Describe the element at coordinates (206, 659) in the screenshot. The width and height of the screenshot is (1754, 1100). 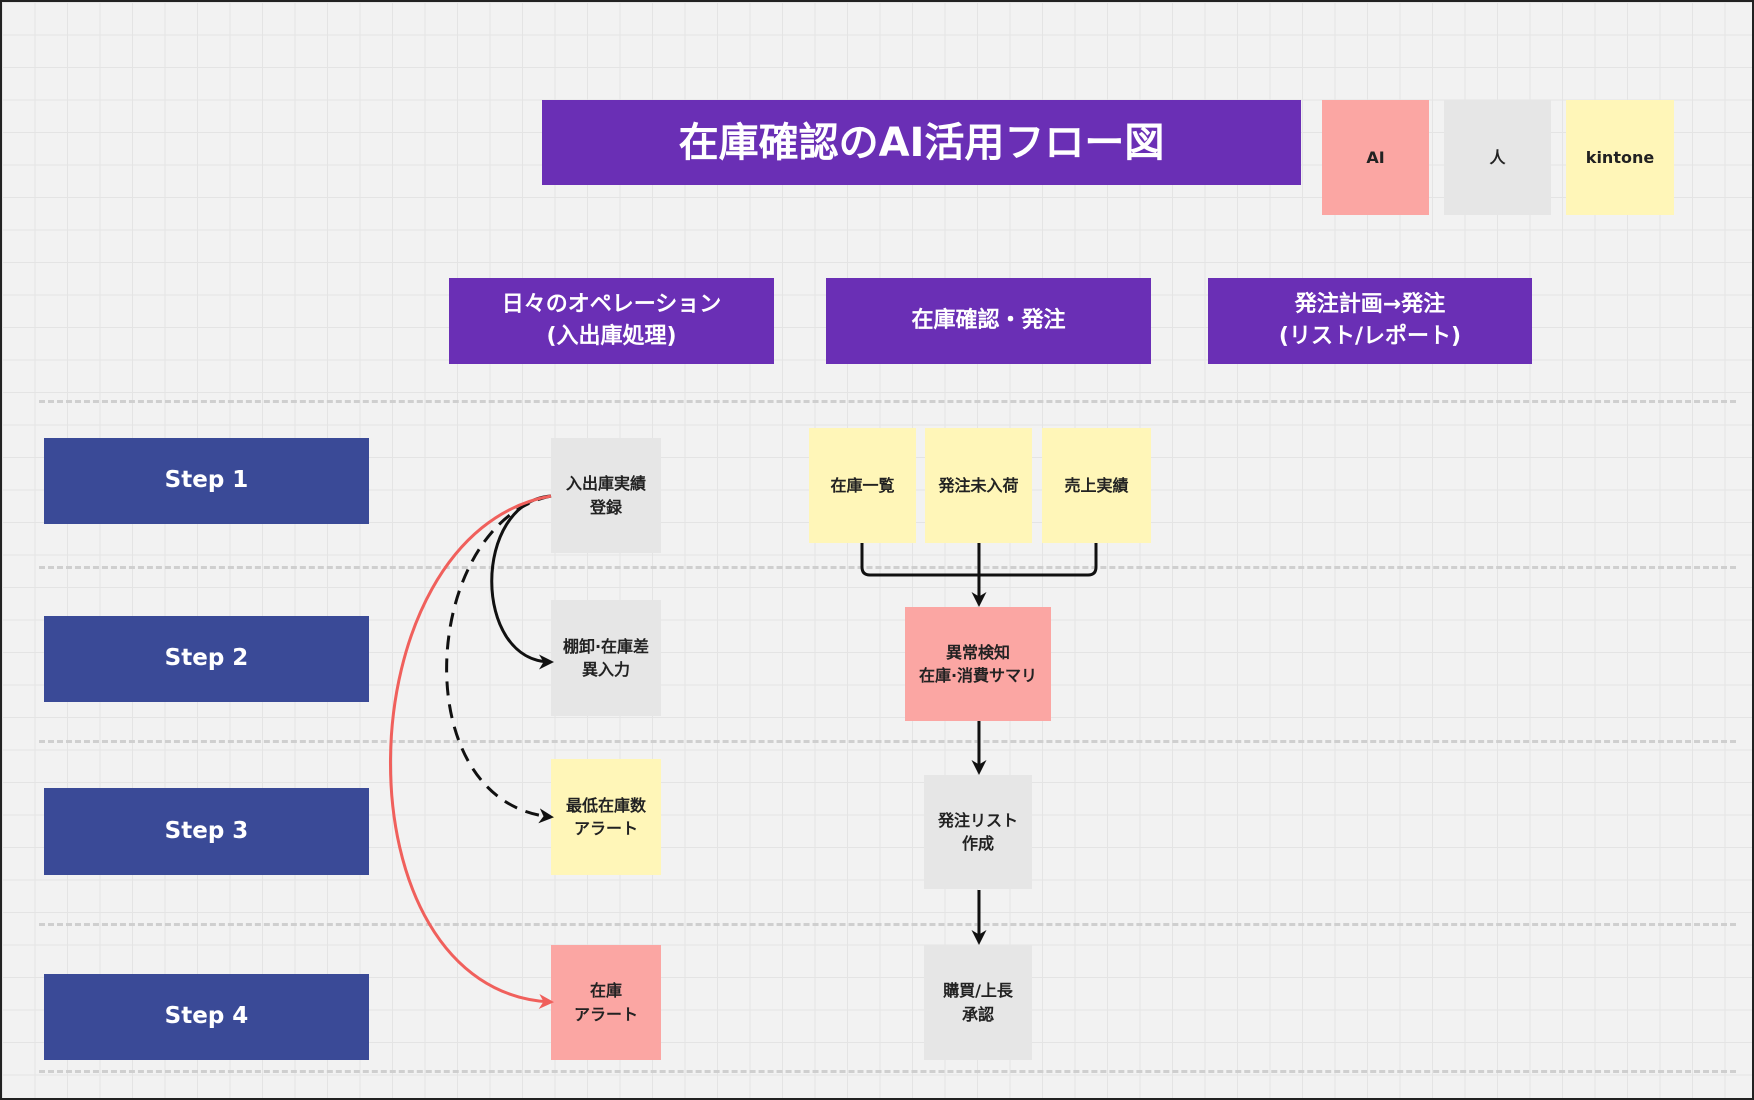
I see `step-2-label: Step 2` at that location.